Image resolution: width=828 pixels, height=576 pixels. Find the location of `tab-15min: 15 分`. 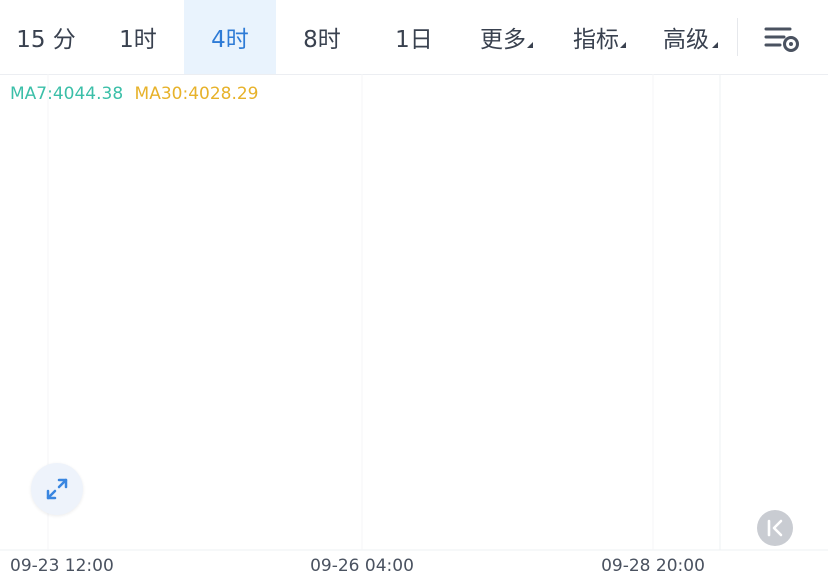

tab-15min: 15 分 is located at coordinates (46, 40).